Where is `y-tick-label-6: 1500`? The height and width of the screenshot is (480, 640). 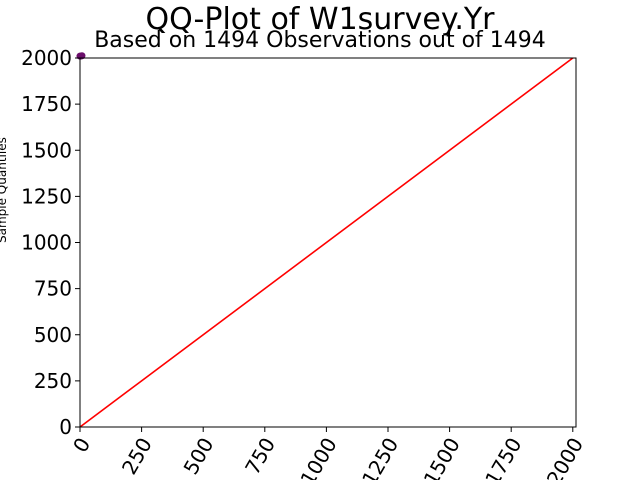 y-tick-label-6: 1500 is located at coordinates (46, 150).